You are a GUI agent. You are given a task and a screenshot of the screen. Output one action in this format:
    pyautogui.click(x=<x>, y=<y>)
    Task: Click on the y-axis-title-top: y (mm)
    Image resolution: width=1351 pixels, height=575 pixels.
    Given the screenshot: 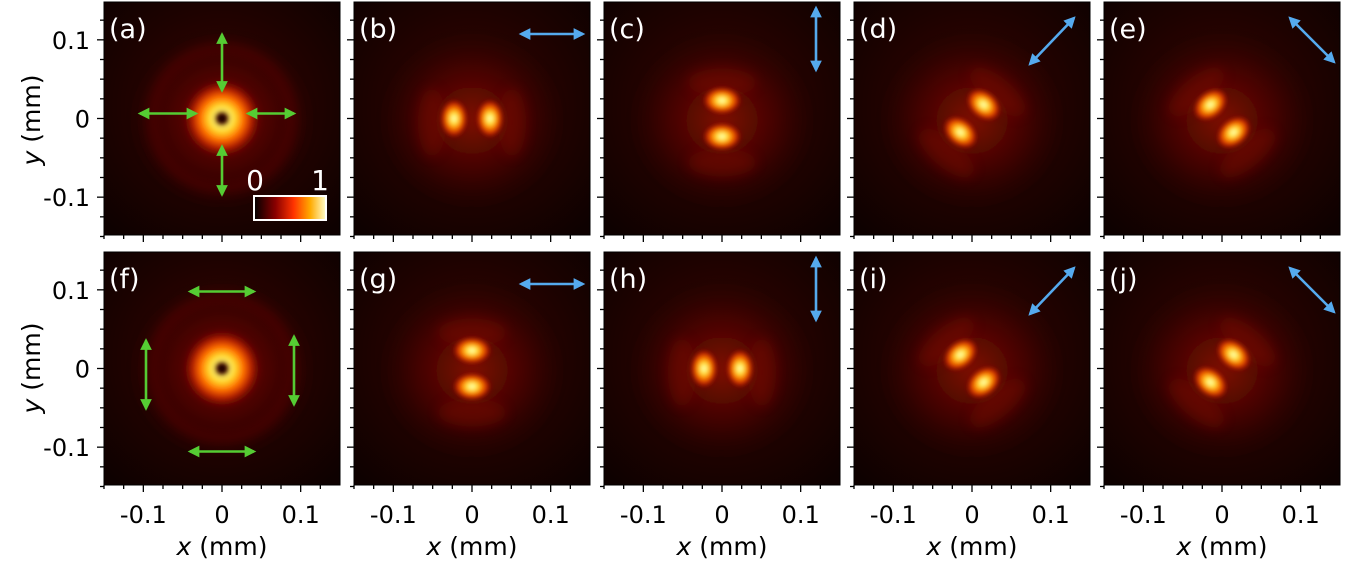 What is the action you would take?
    pyautogui.click(x=31, y=121)
    